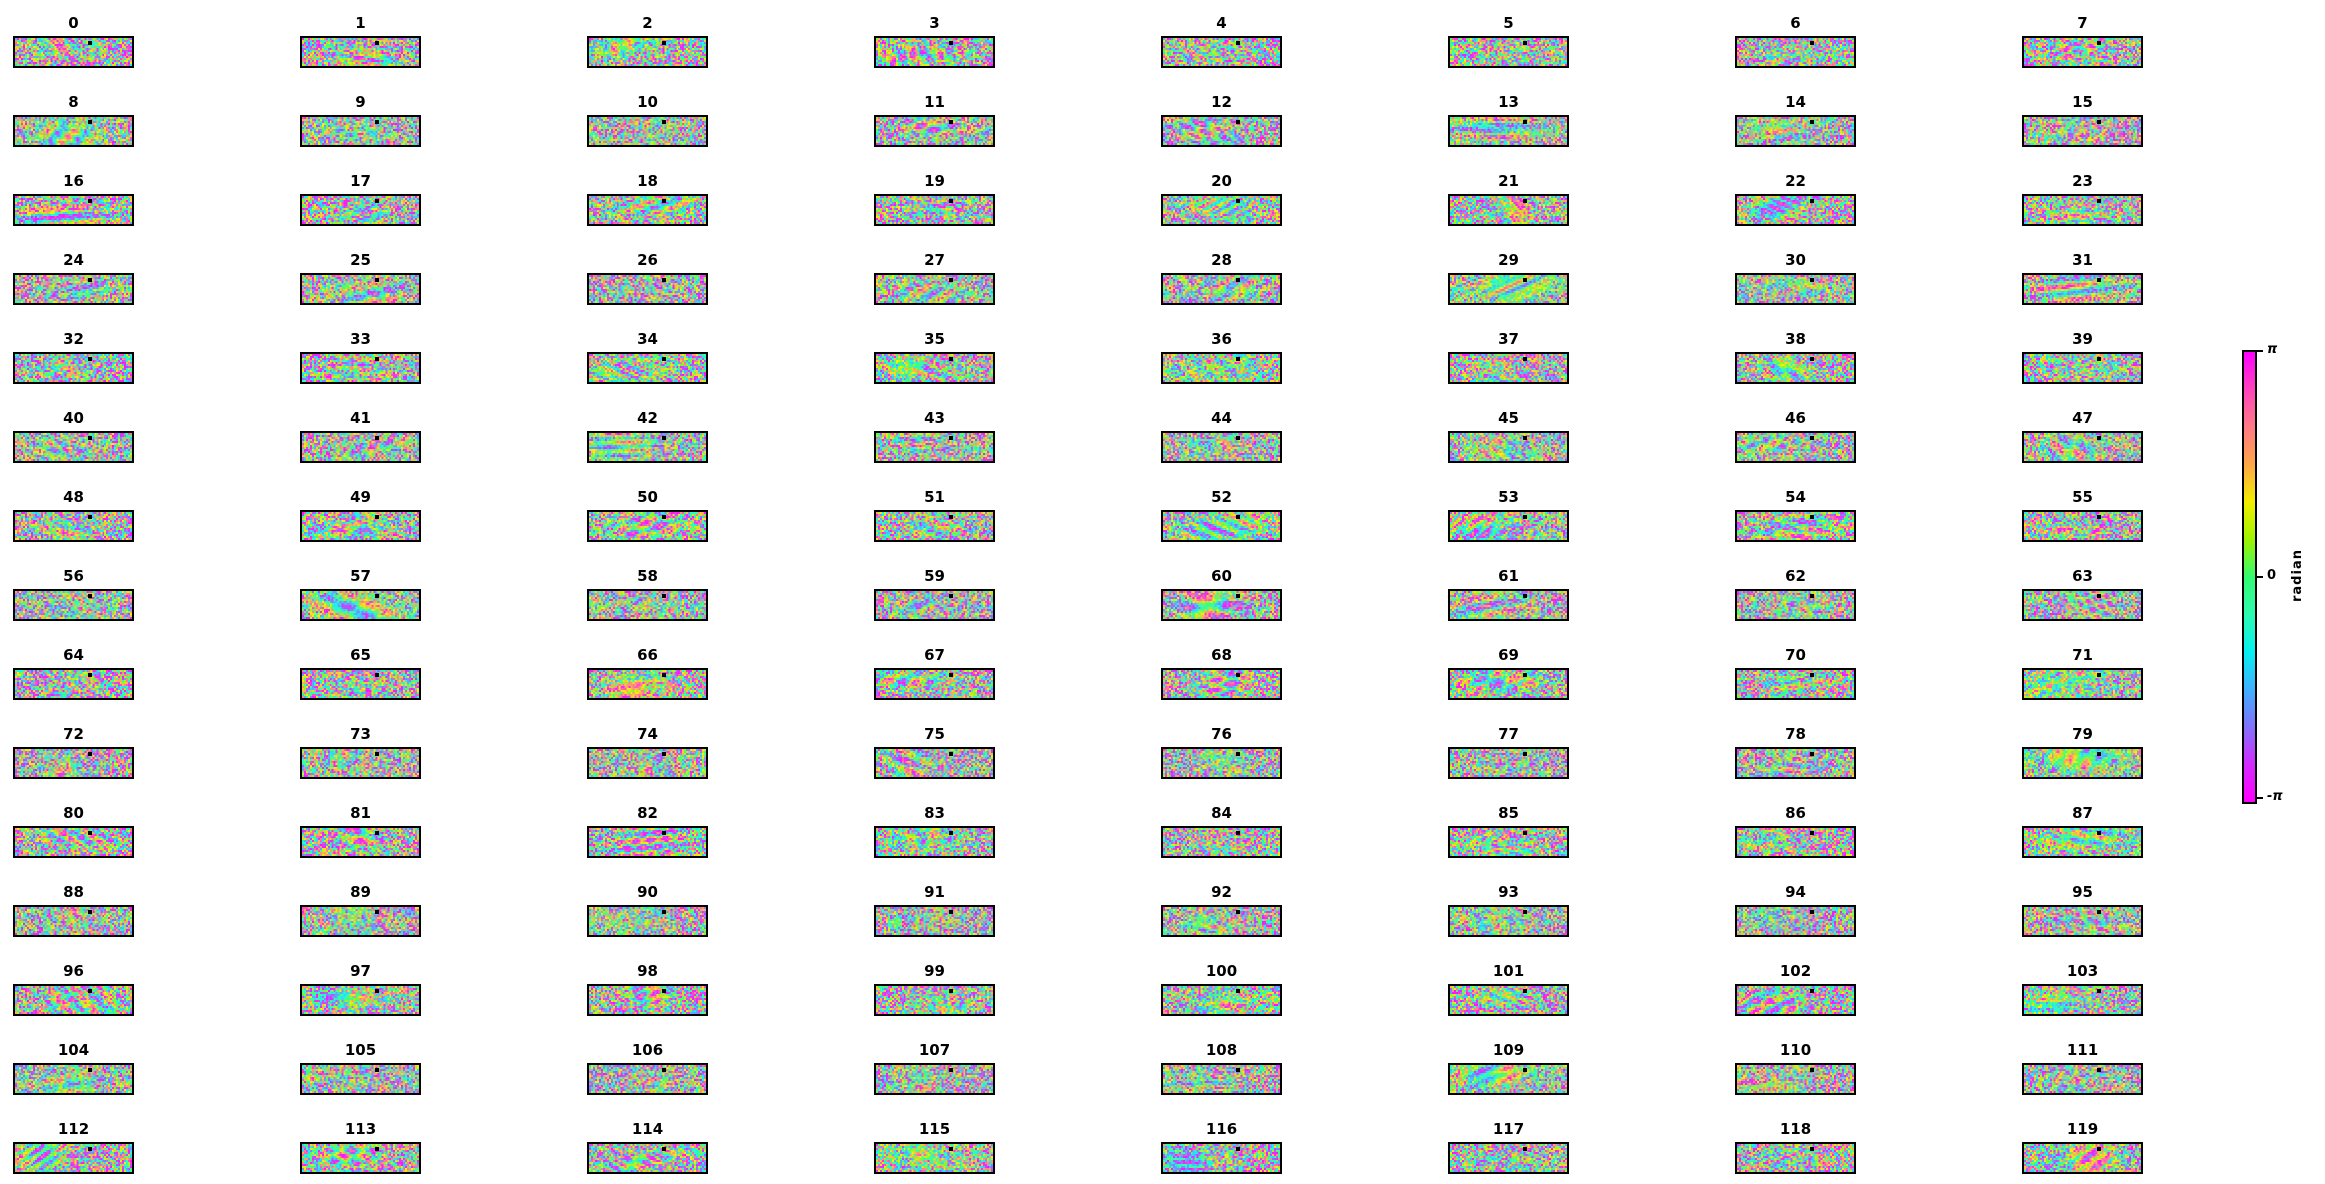 Image resolution: width=2325 pixels, height=1184 pixels. Describe the element at coordinates (934, 102) in the screenshot. I see `subplot-title: 11` at that location.